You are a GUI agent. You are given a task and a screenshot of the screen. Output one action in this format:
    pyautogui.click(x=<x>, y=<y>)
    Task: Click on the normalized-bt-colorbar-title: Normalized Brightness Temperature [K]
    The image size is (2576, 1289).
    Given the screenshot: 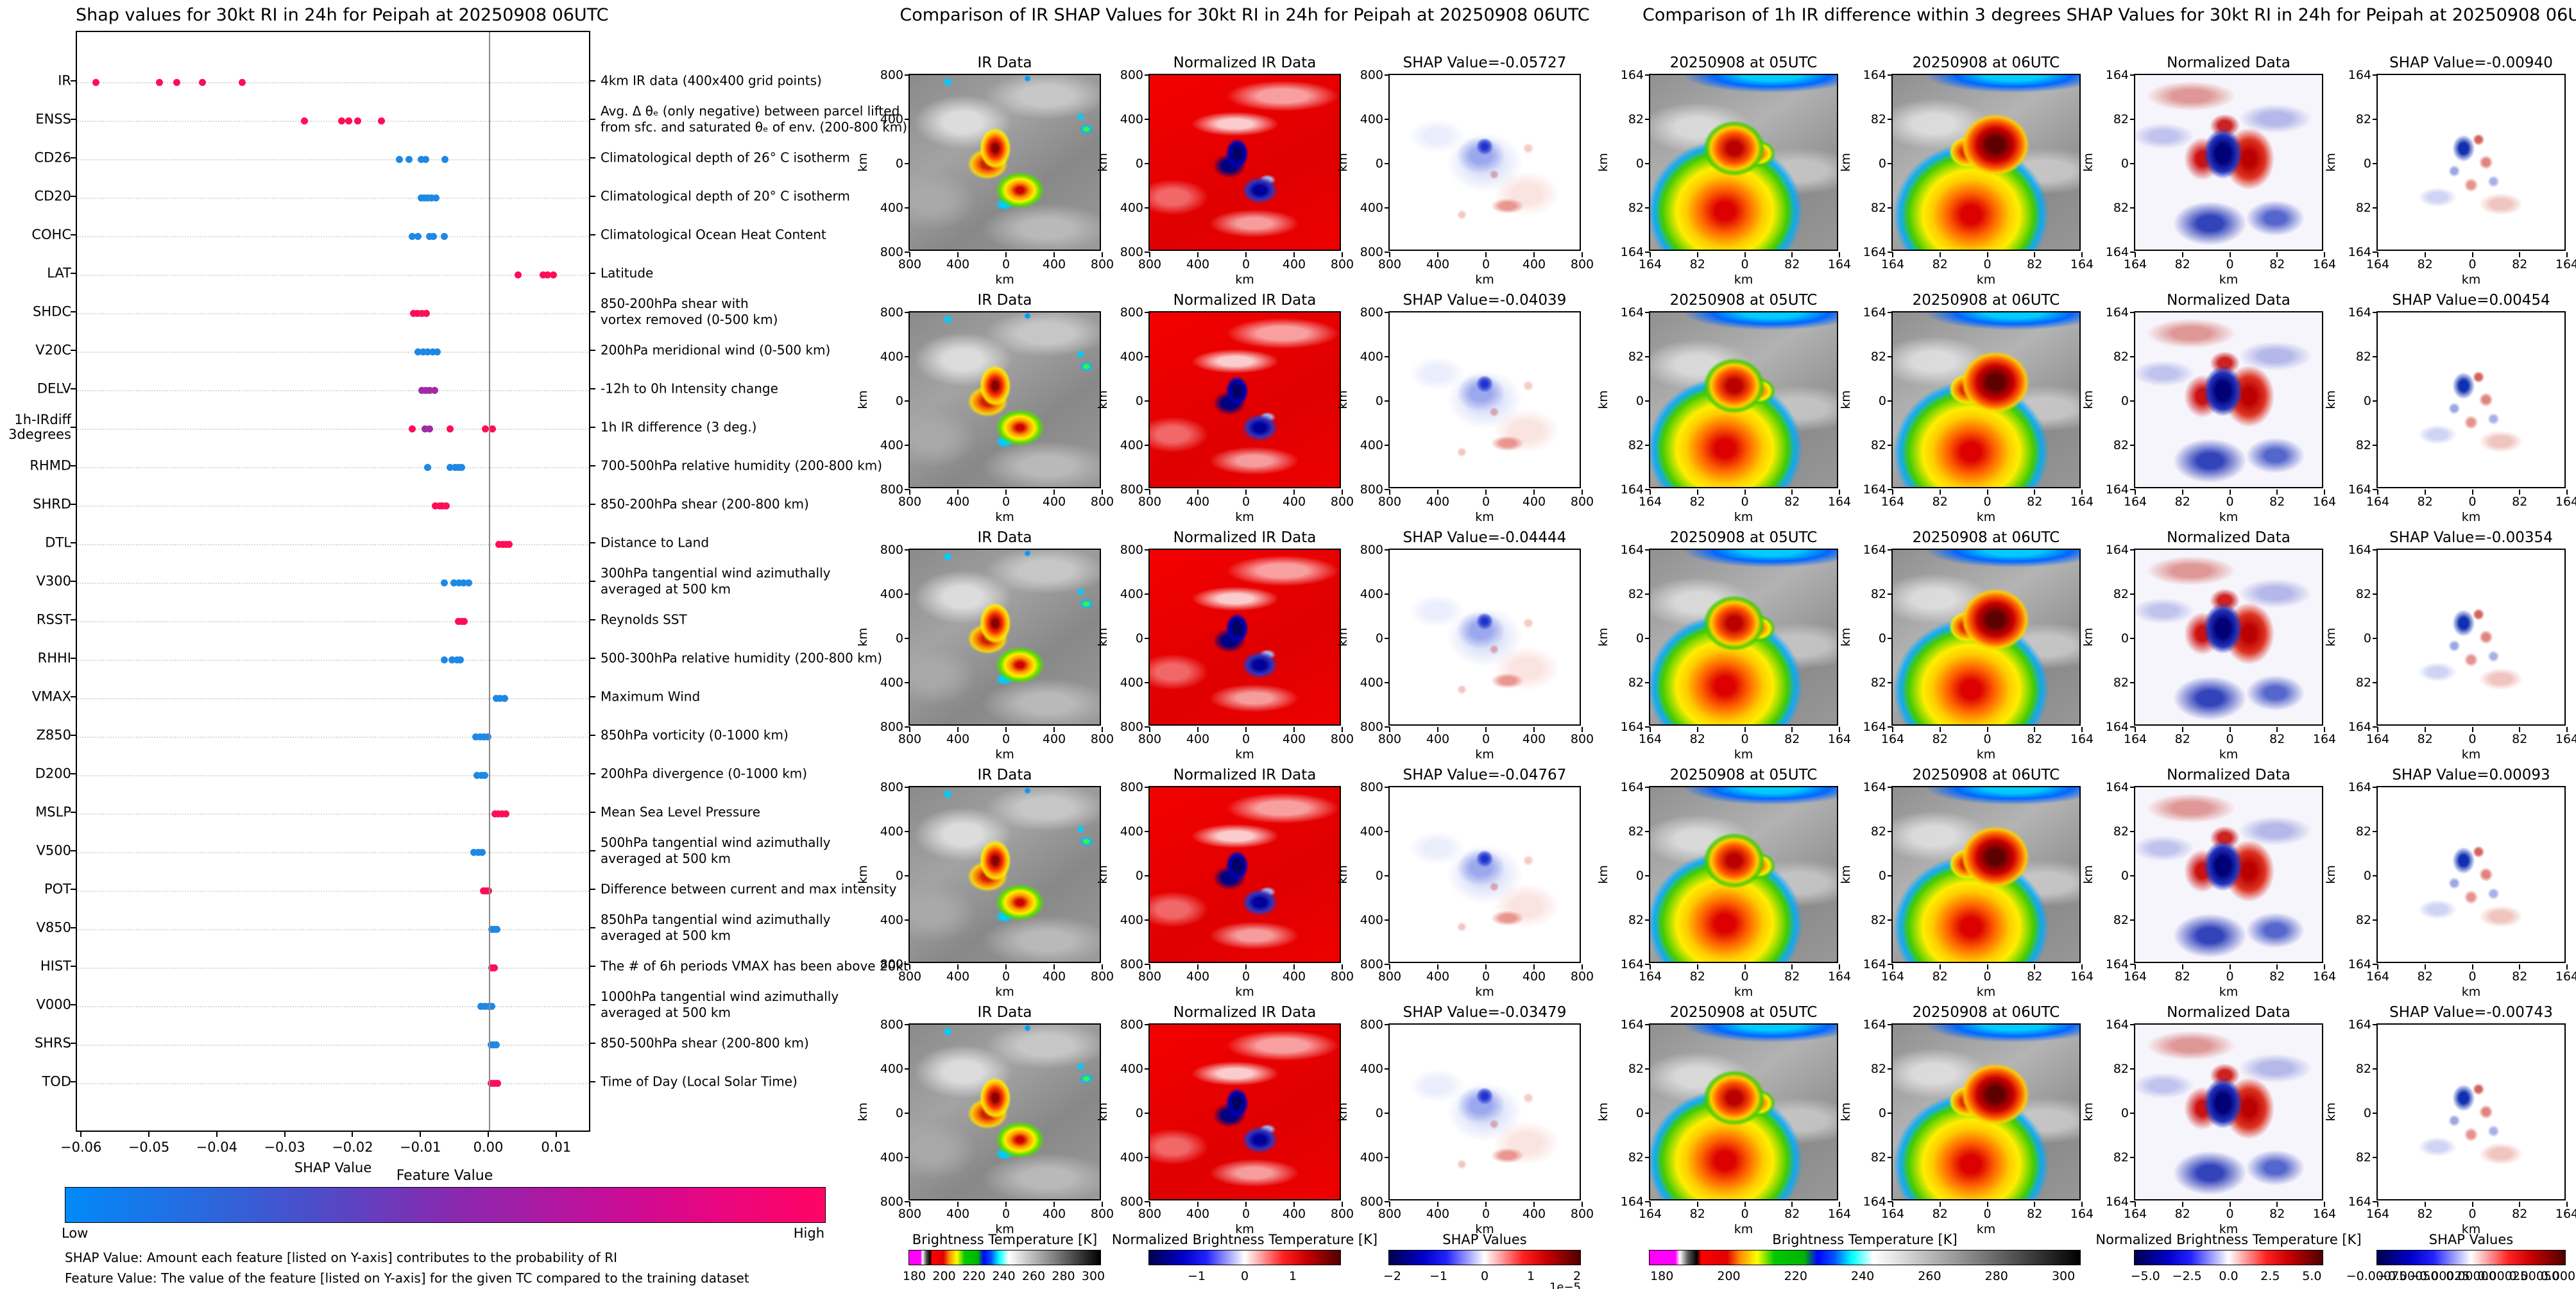 What is the action you would take?
    pyautogui.click(x=1244, y=1239)
    